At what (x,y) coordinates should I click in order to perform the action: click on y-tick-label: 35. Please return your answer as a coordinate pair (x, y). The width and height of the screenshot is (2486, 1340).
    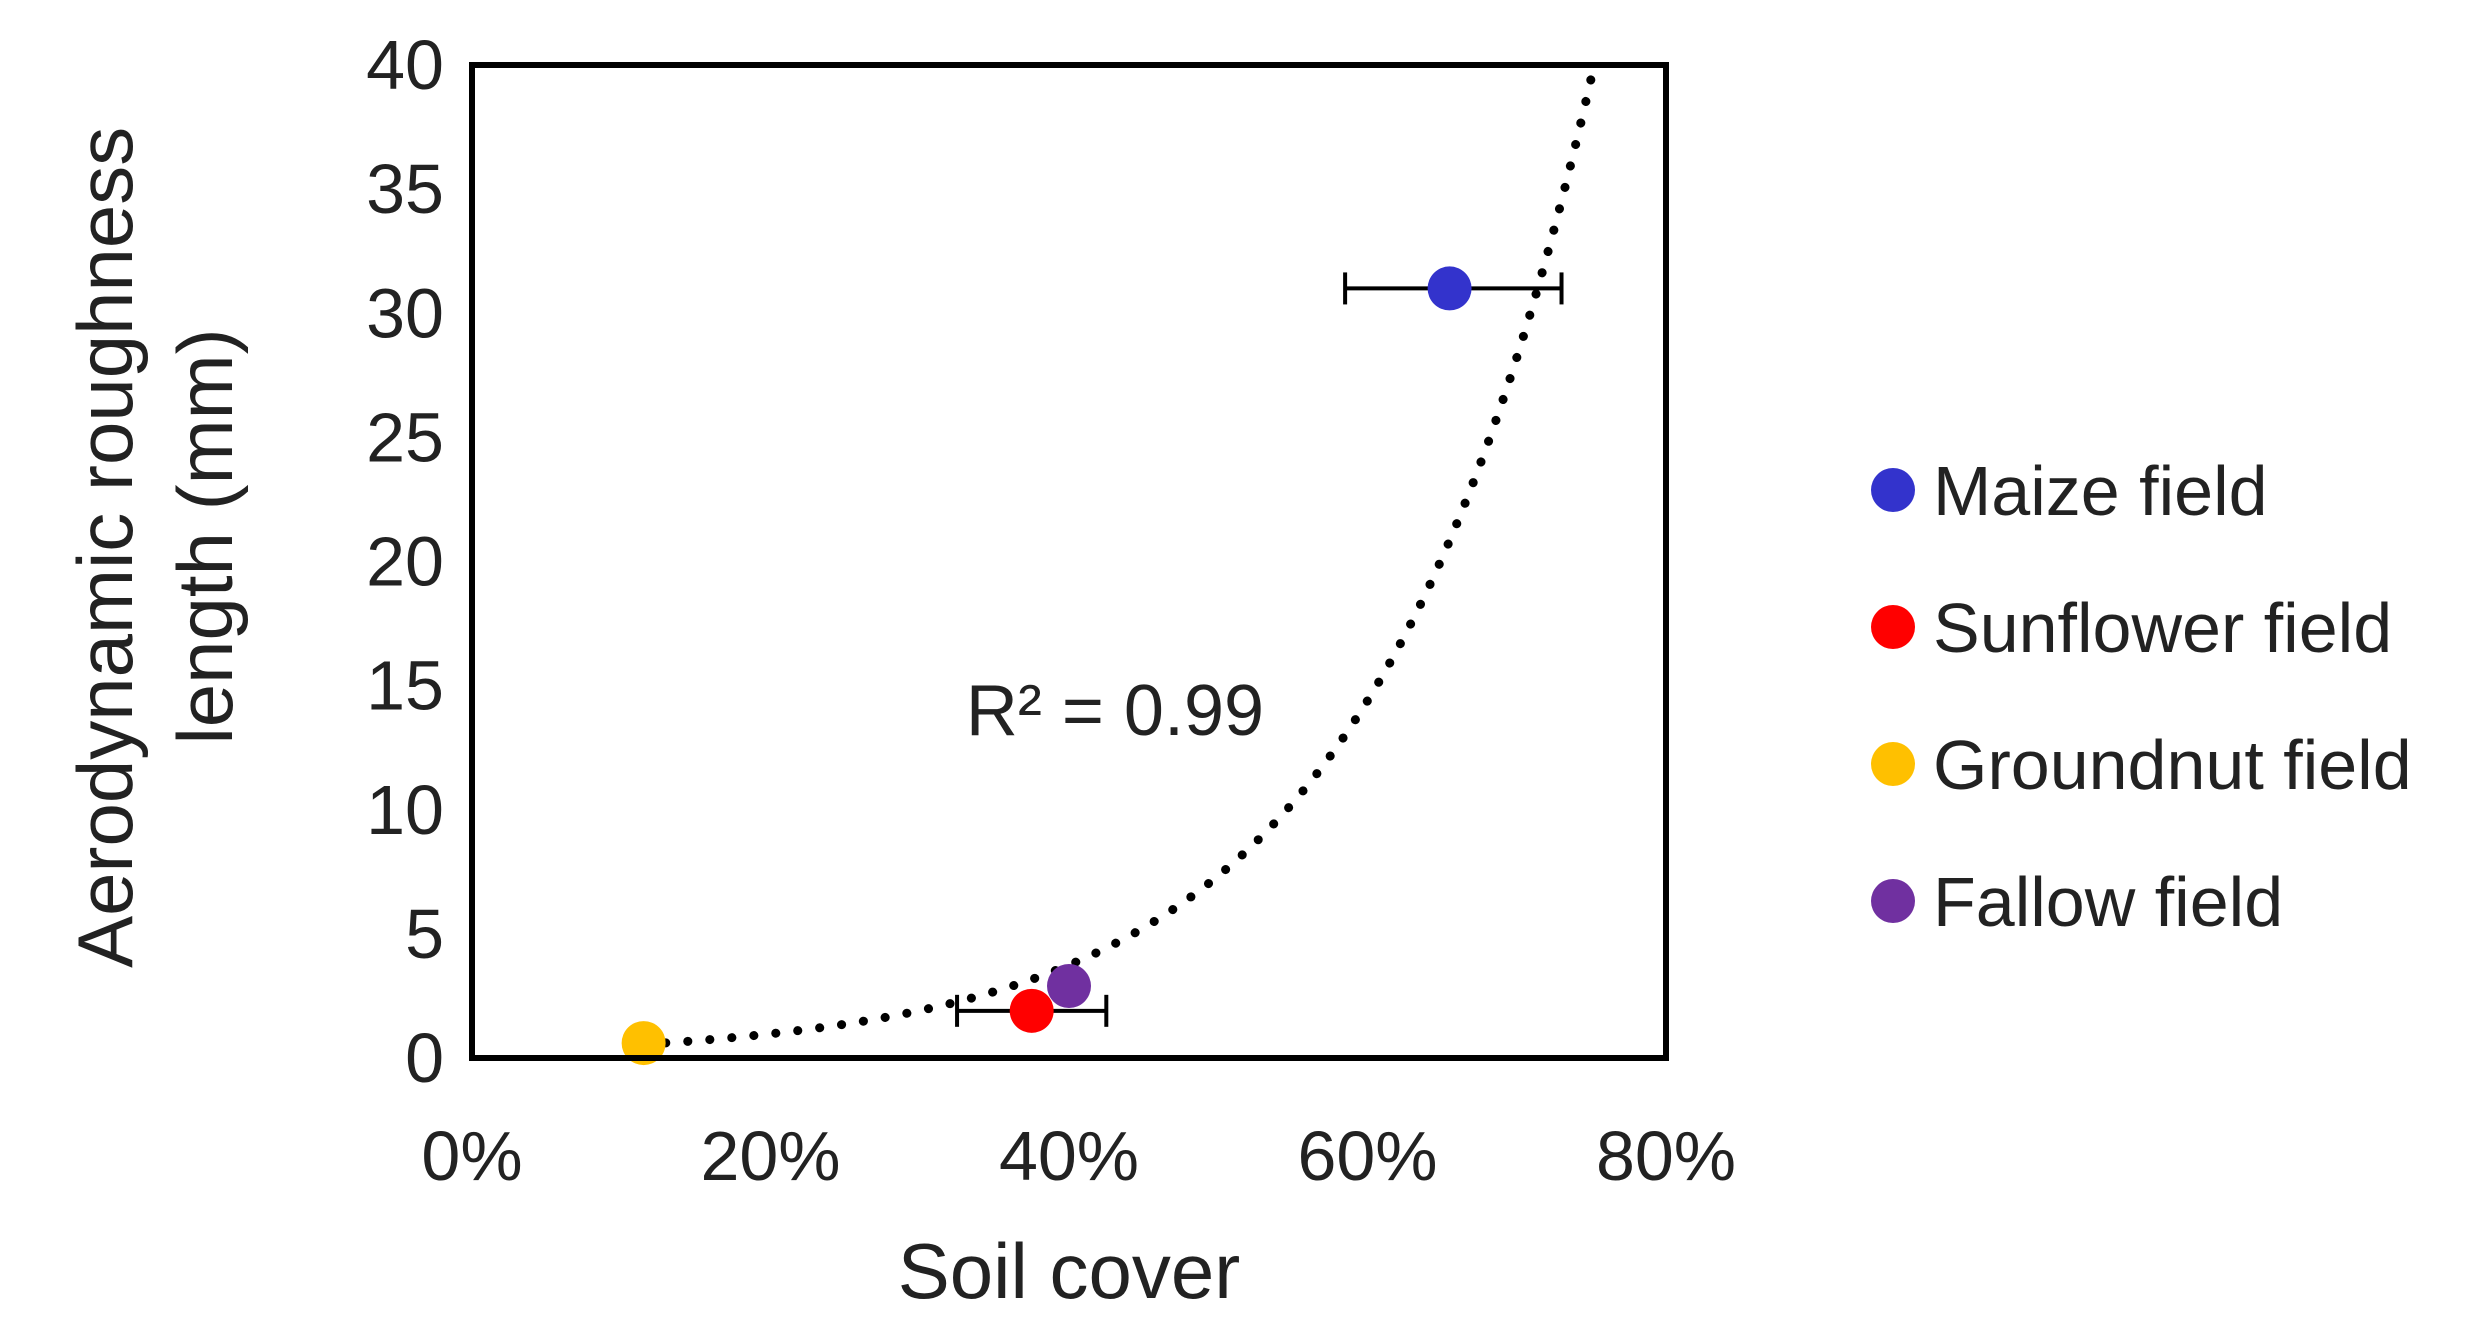
    Looking at the image, I should click on (405, 189).